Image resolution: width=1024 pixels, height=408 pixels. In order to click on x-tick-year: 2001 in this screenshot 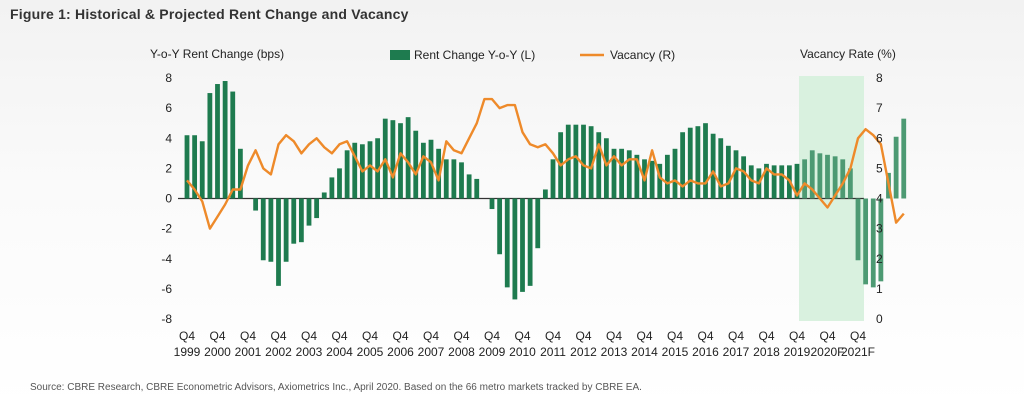, I will do `click(248, 352)`.